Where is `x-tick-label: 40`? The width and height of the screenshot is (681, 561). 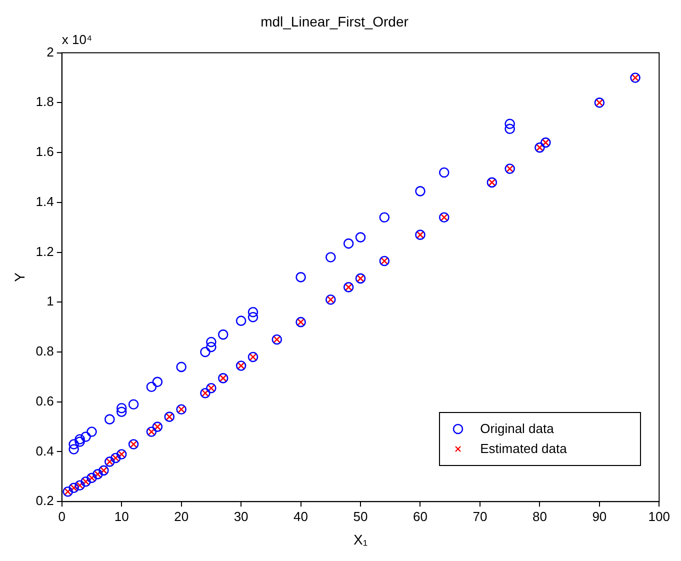 x-tick-label: 40 is located at coordinates (301, 516).